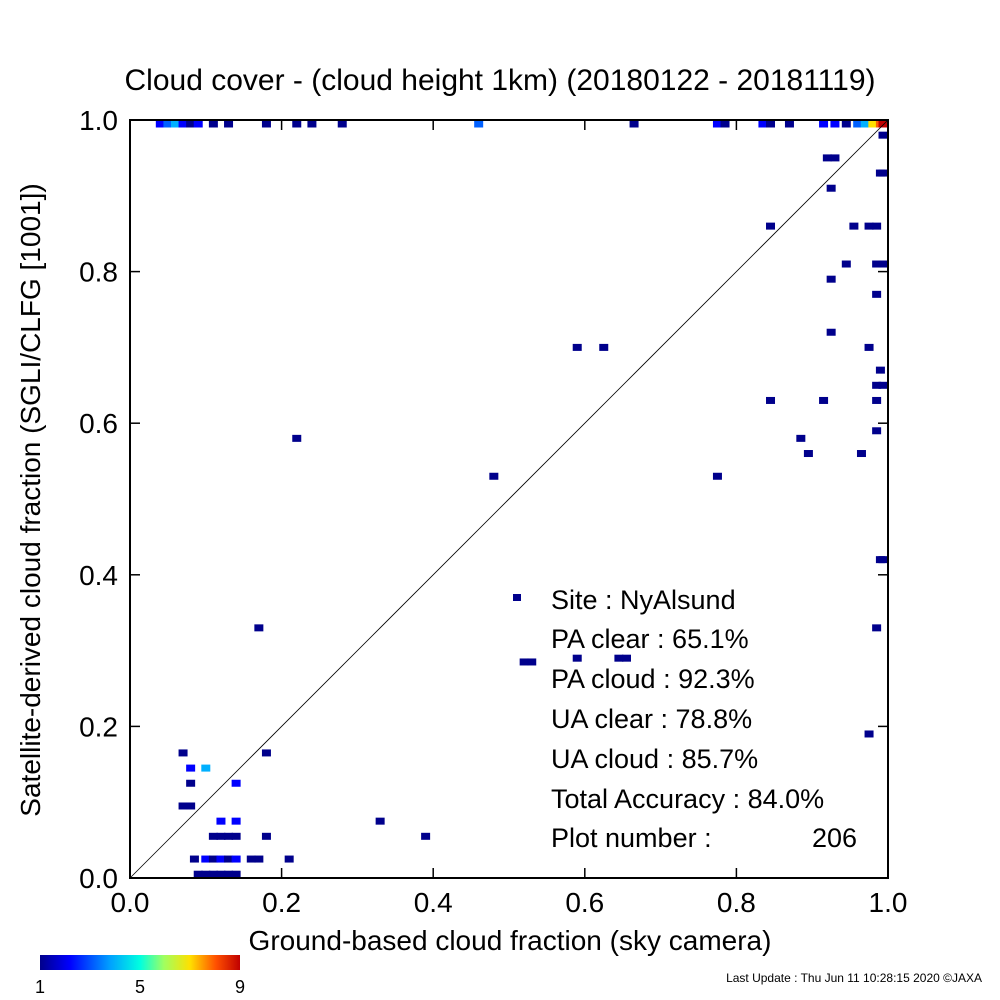 The height and width of the screenshot is (1000, 1000). Describe the element at coordinates (650, 639) in the screenshot. I see `stat-pa-clear: PA clear : 65.1%` at that location.